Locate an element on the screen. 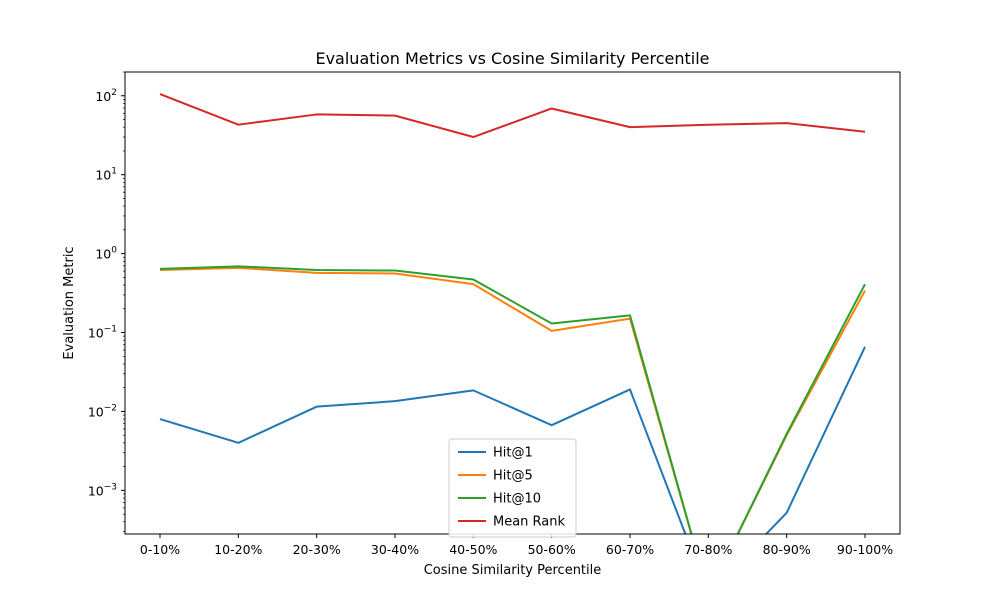 The width and height of the screenshot is (1000, 600). y-tick-label: 10⁻² is located at coordinates (102, 411).